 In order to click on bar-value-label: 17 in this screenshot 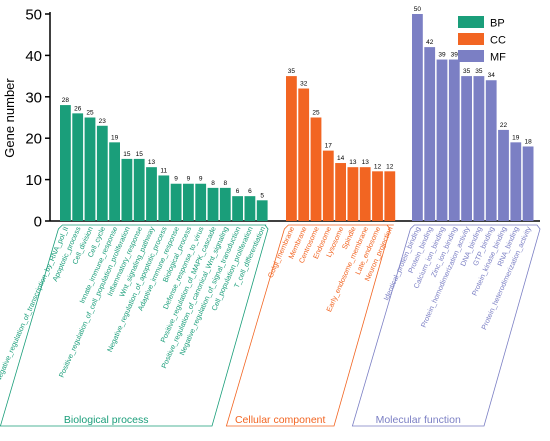, I will do `click(329, 146)`.